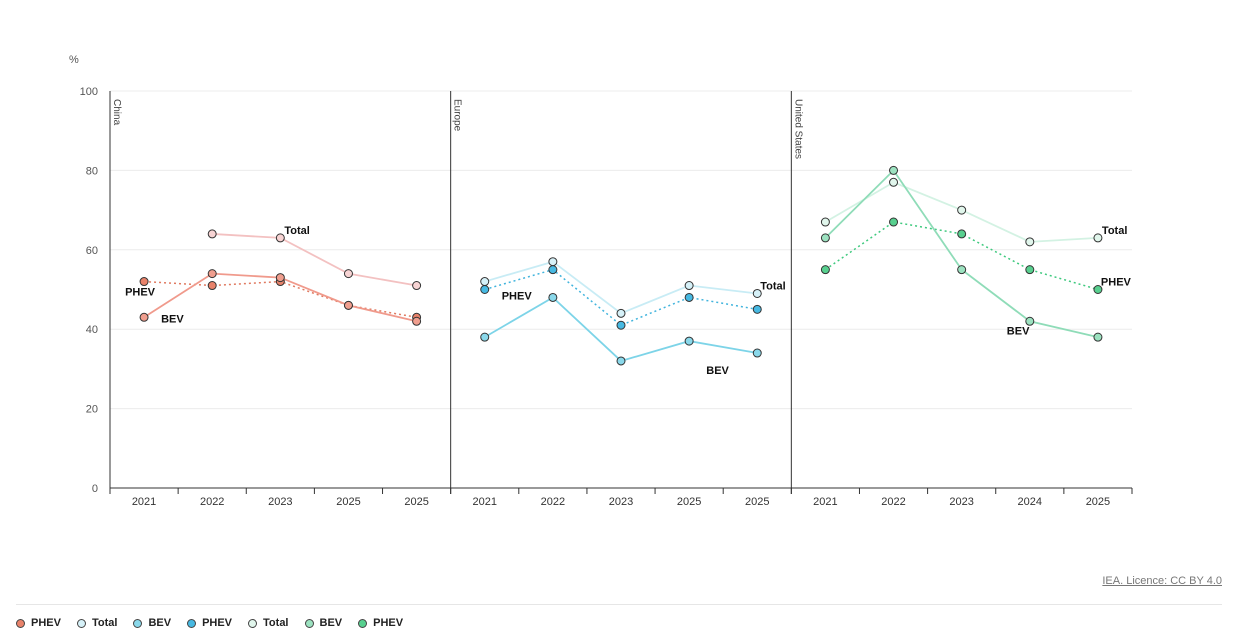  What do you see at coordinates (74, 60) in the screenshot?
I see `y-unit-label: %` at bounding box center [74, 60].